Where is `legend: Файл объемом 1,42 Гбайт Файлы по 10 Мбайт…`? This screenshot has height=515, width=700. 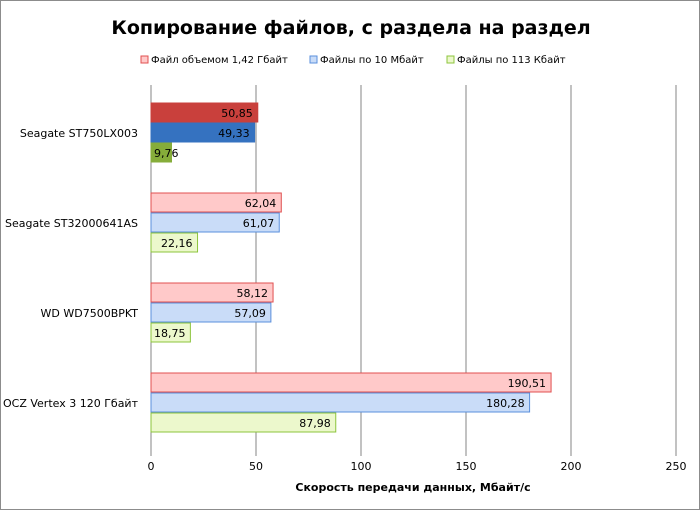 legend: Файл объемом 1,42 Гбайт Файлы по 10 Мбайт… is located at coordinates (353, 60).